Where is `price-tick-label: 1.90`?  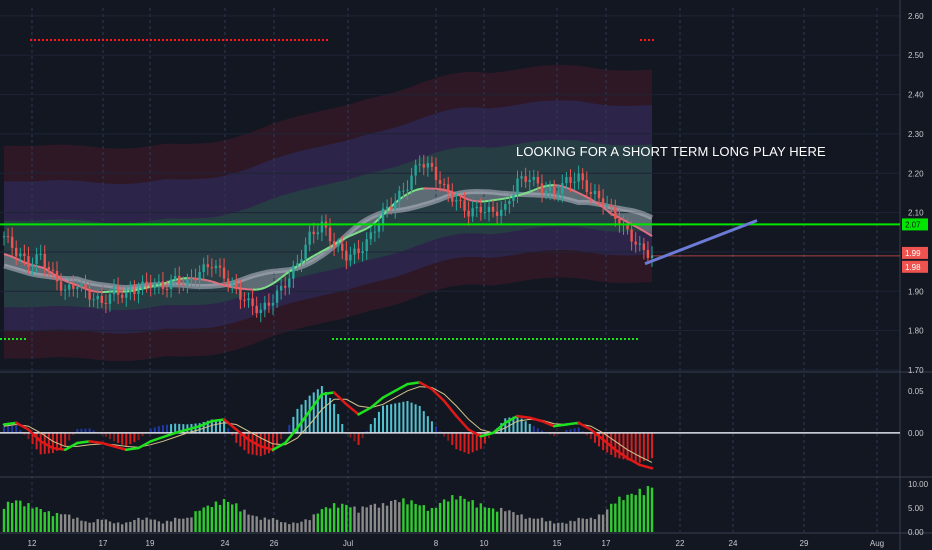 price-tick-label: 1.90 is located at coordinates (916, 291).